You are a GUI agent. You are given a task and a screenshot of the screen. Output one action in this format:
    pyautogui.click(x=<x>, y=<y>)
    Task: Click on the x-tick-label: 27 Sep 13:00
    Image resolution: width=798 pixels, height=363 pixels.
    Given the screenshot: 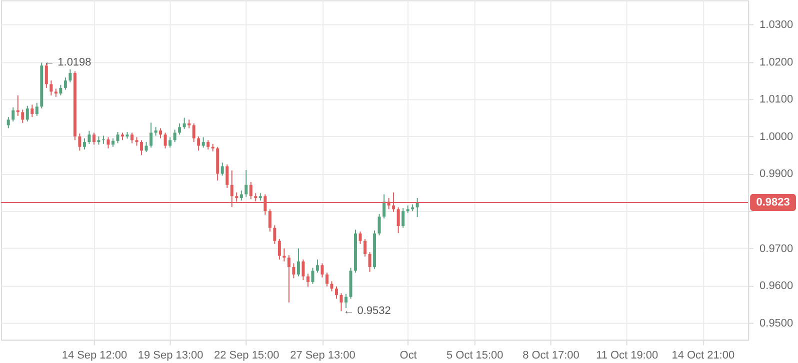 What is the action you would take?
    pyautogui.click(x=323, y=355)
    